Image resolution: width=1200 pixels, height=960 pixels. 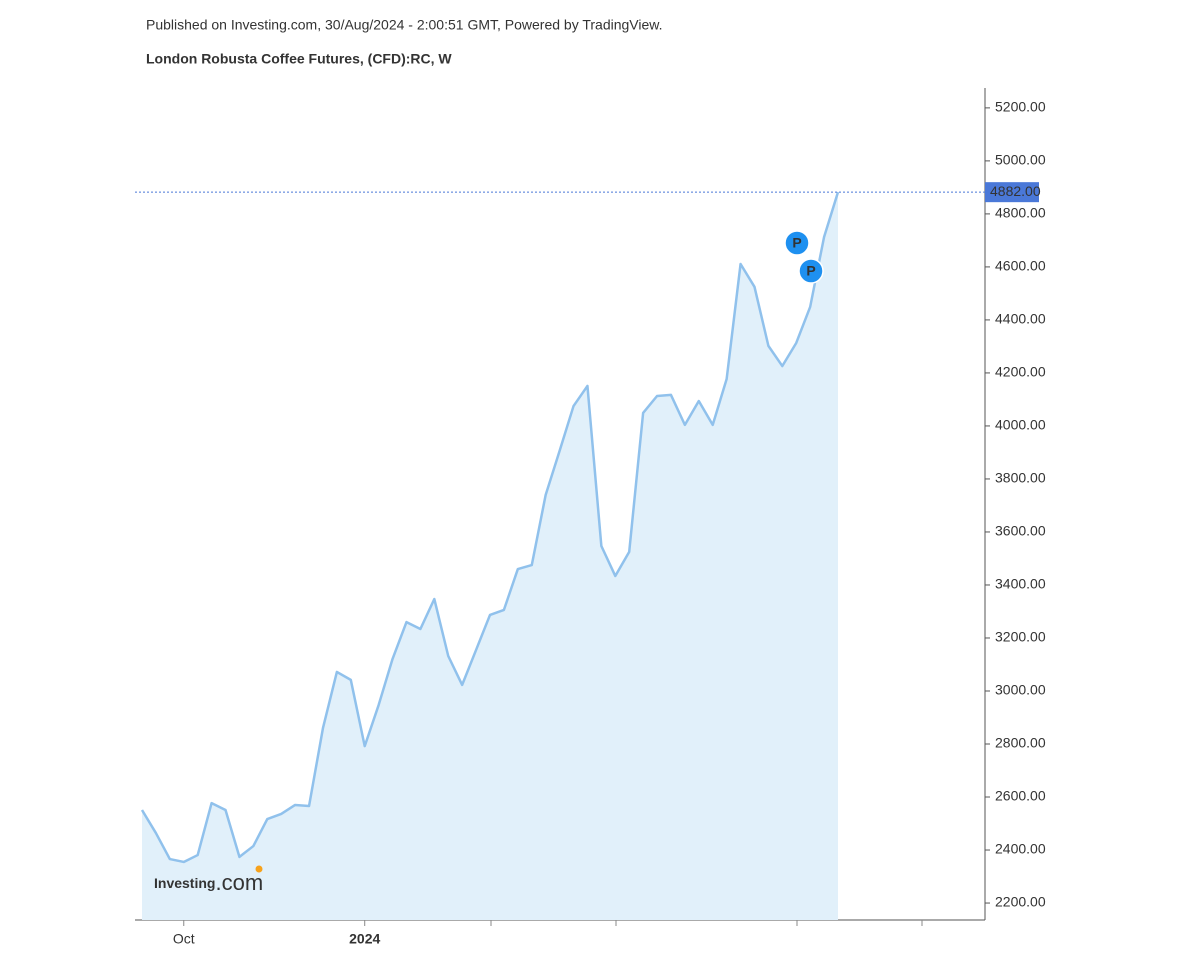 I want to click on y-tick-label: 3200.00, so click(x=1020, y=637).